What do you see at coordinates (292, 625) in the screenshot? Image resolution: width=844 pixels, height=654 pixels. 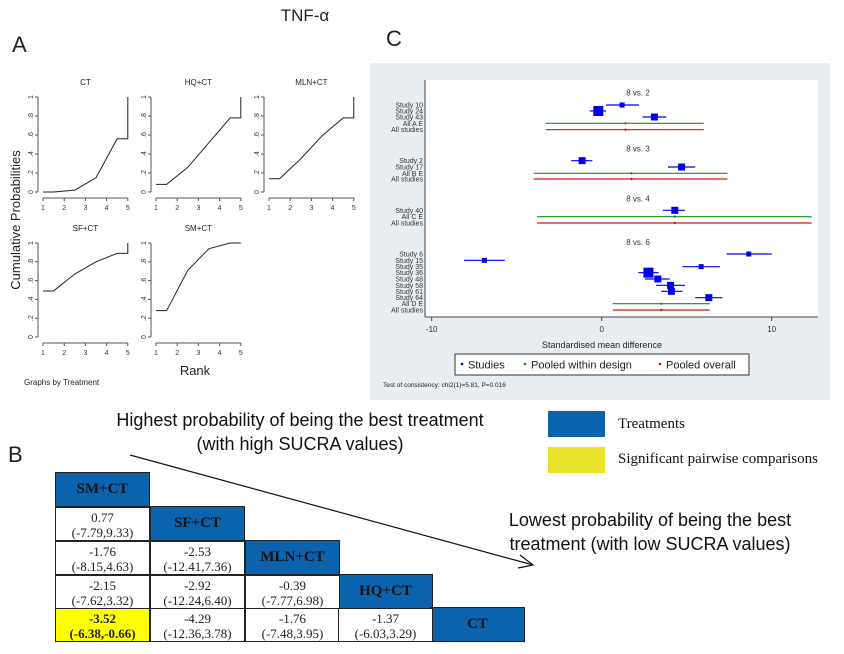 I see `comparison-cell: -1.76 (-7.48,3.95)` at bounding box center [292, 625].